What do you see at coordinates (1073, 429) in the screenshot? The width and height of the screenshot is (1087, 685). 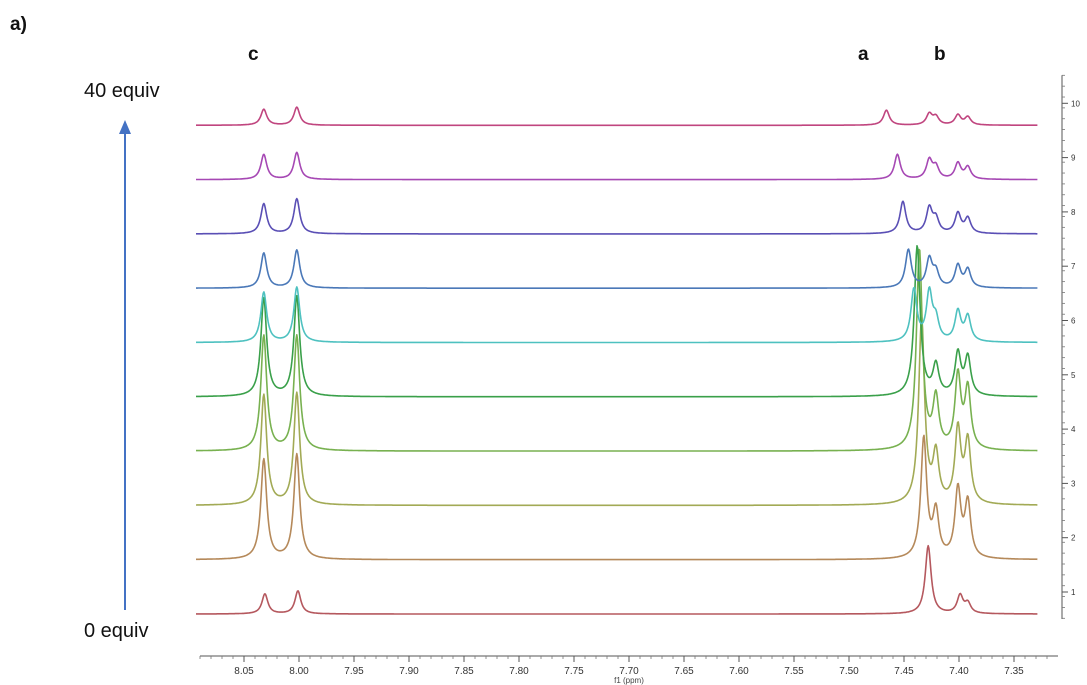 I see `trace-index-label: 4` at bounding box center [1073, 429].